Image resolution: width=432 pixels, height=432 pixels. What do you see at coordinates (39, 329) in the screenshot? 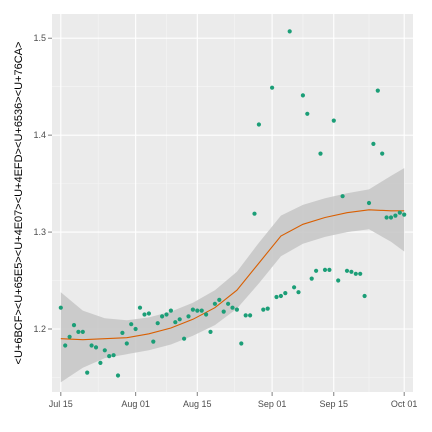
I see `y-tick-label: 1.2` at bounding box center [39, 329].